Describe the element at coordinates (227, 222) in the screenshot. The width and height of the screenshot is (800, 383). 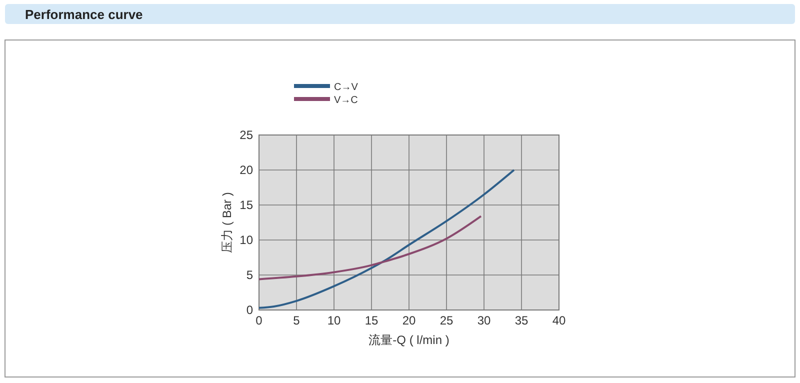
I see `y-axis-title: 压力 ( Bar )` at that location.